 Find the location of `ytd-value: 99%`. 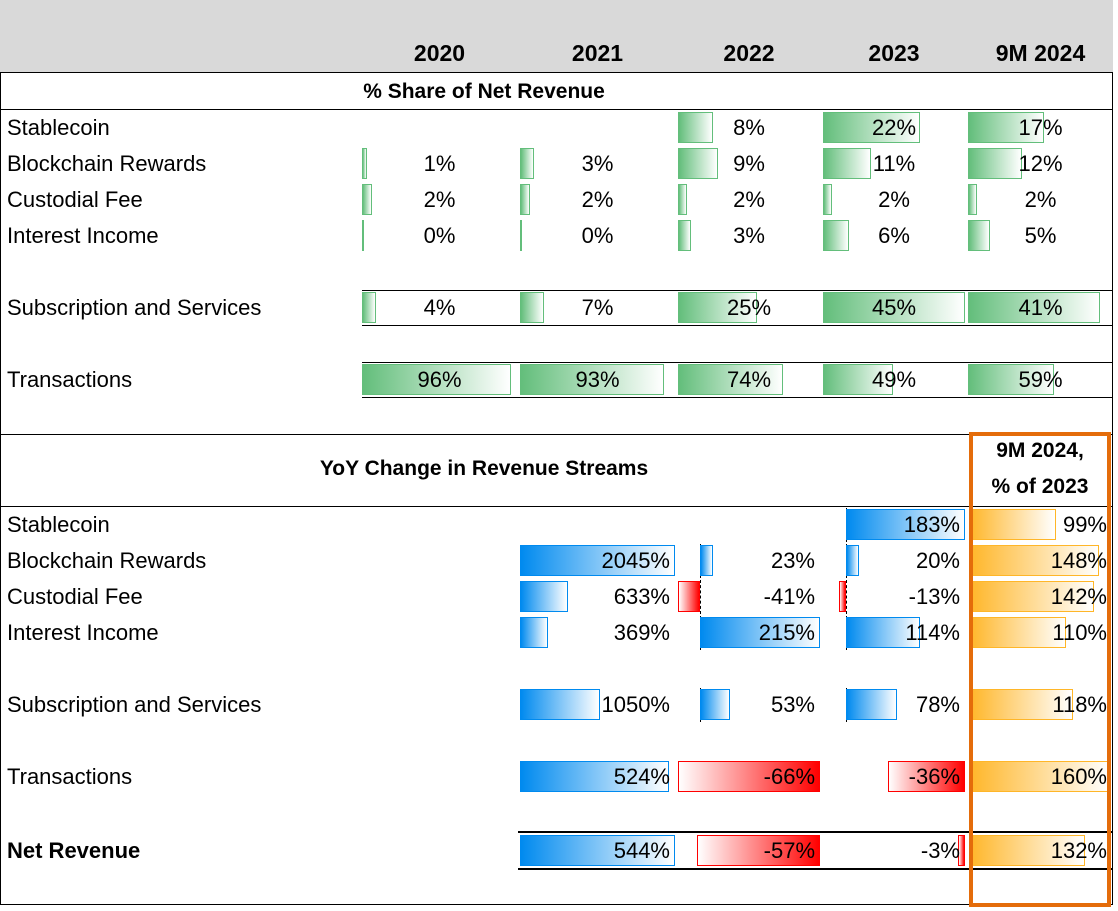

ytd-value: 99% is located at coordinates (1084, 524).